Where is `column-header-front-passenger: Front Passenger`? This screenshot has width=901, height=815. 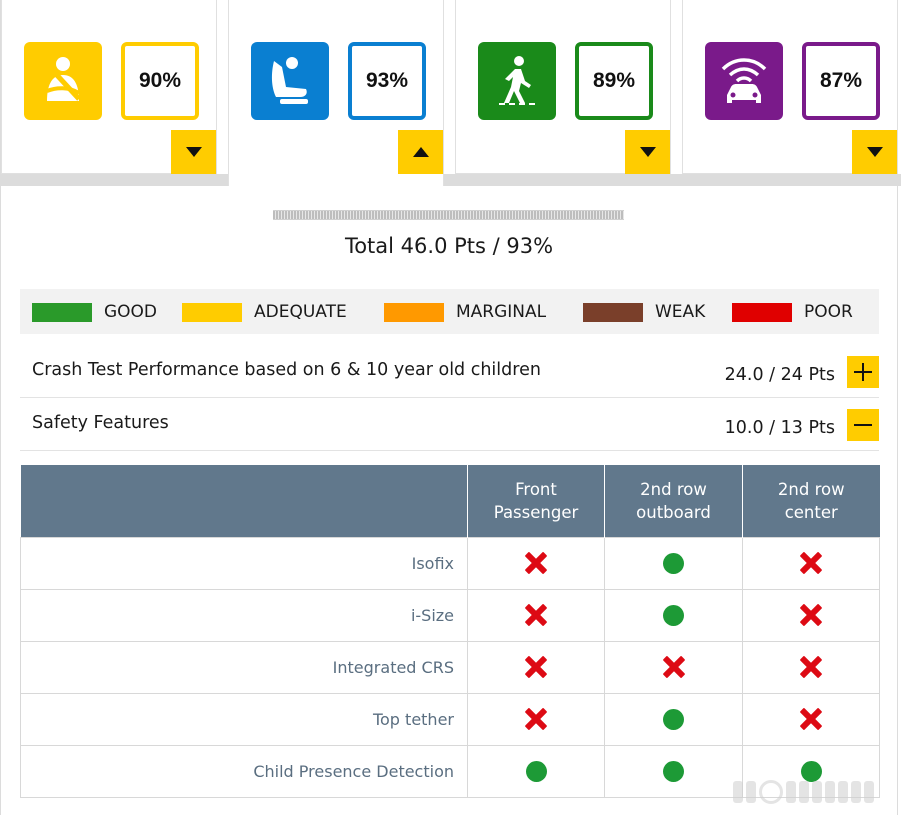
column-header-front-passenger: Front Passenger is located at coordinates (536, 501).